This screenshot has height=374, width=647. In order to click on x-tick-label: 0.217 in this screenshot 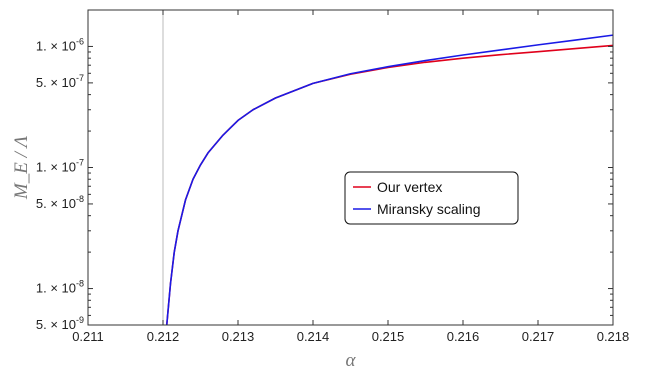, I will do `click(538, 336)`.